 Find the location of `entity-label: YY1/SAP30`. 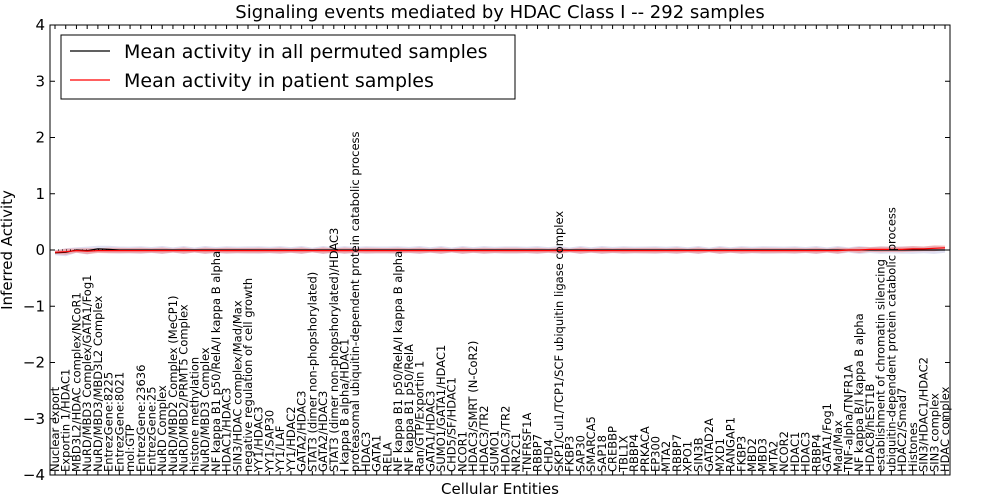

entity-label: YY1/SAP30 is located at coordinates (270, 441).